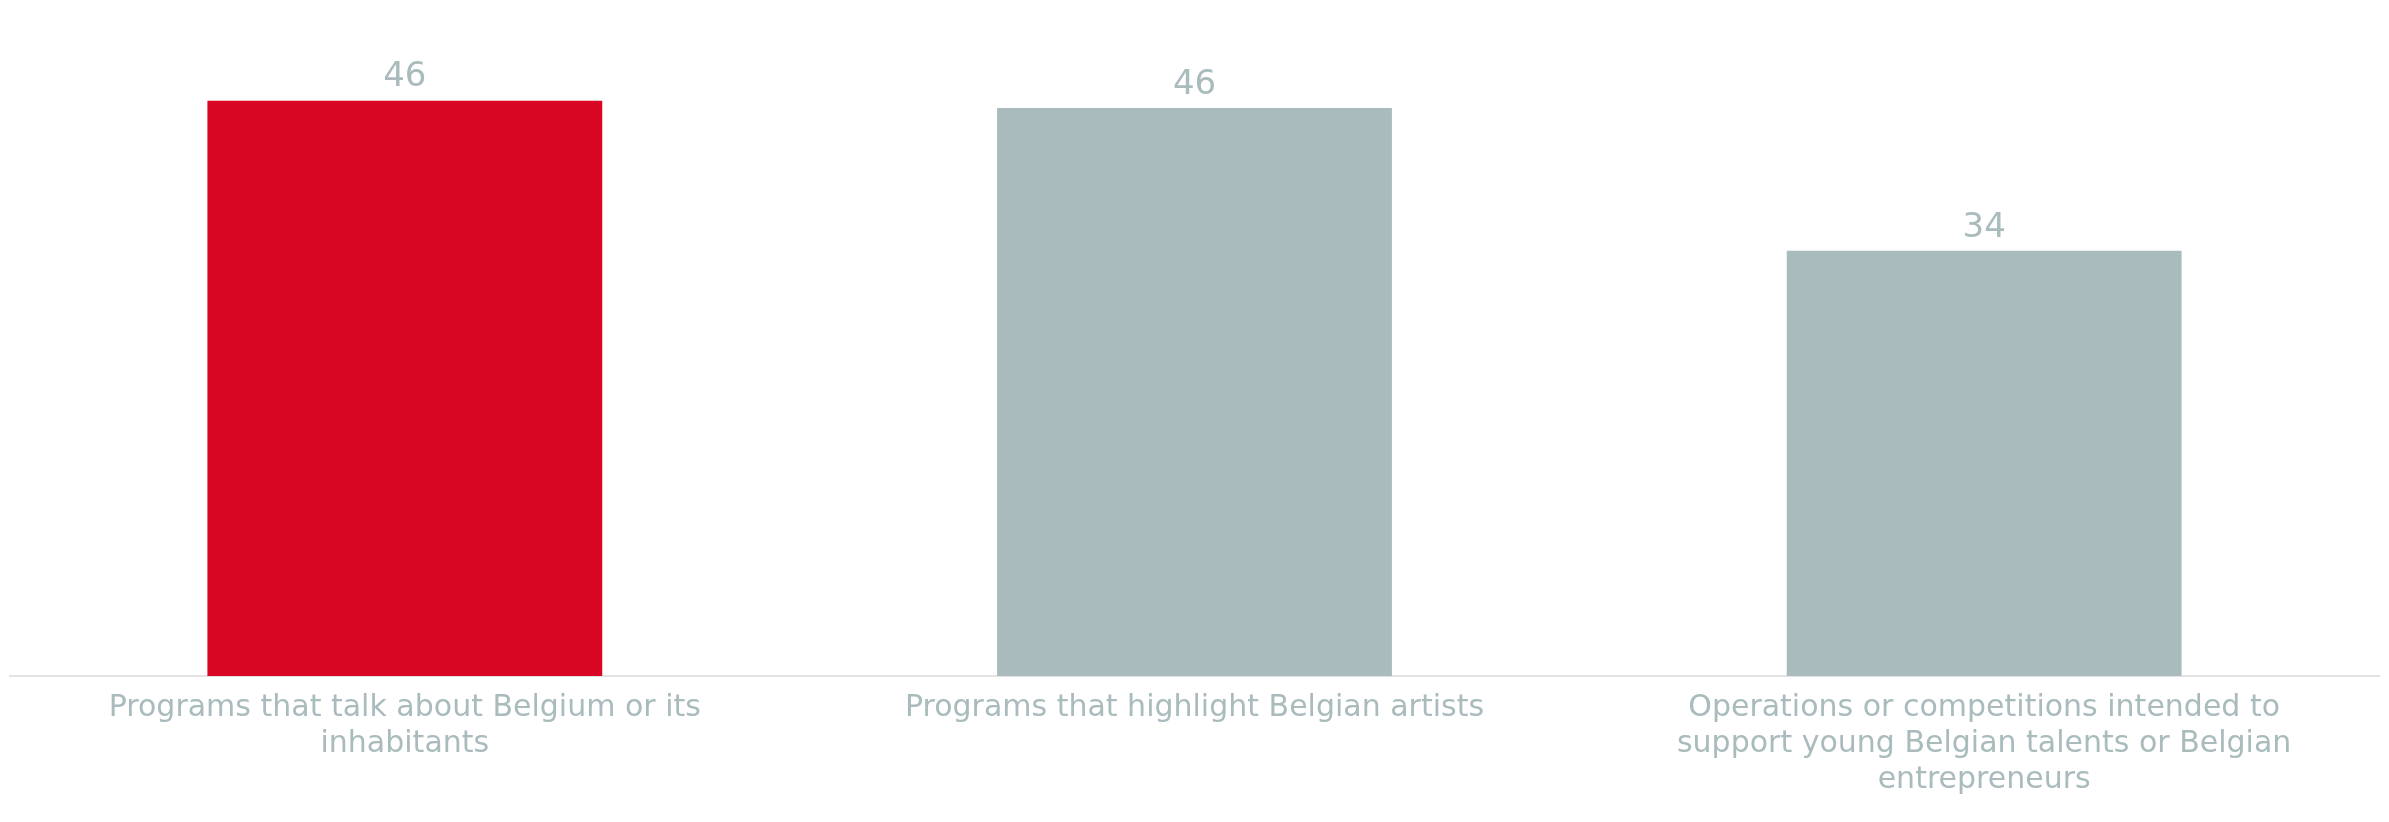 Image resolution: width=2389 pixels, height=822 pixels. I want to click on x-tick-label: Operations or competitions intended to support young Belgian talents or Belgian entrepreneurs, so click(1984, 741).